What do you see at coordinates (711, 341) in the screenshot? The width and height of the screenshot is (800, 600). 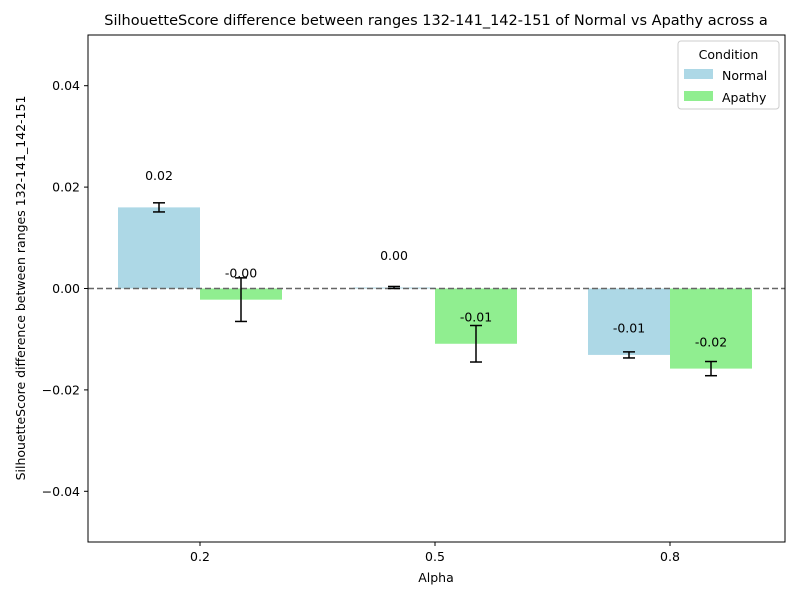 I see `value-label-apathy-2: -0.02` at bounding box center [711, 341].